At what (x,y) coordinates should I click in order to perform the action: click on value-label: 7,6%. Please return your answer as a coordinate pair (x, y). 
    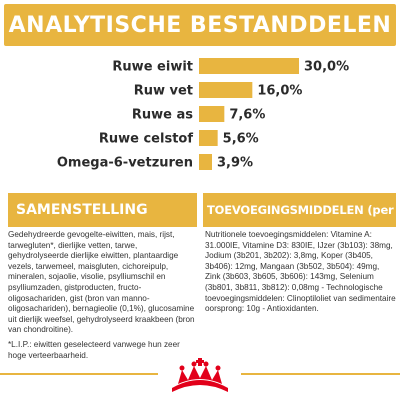
    Looking at the image, I should click on (247, 115).